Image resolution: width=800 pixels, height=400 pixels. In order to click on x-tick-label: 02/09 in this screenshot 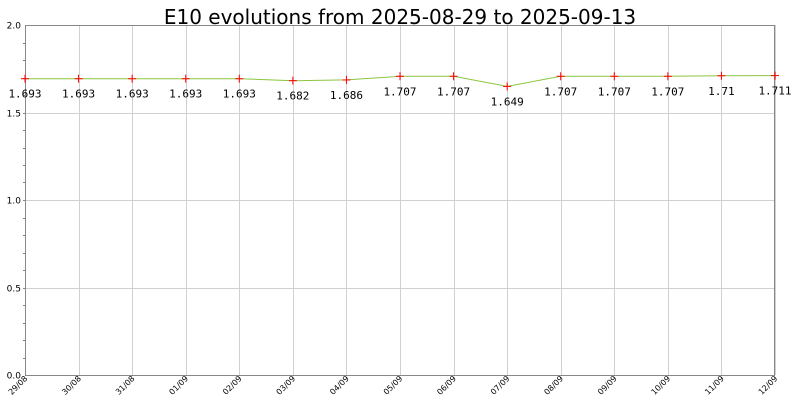, I will do `click(232, 385)`.